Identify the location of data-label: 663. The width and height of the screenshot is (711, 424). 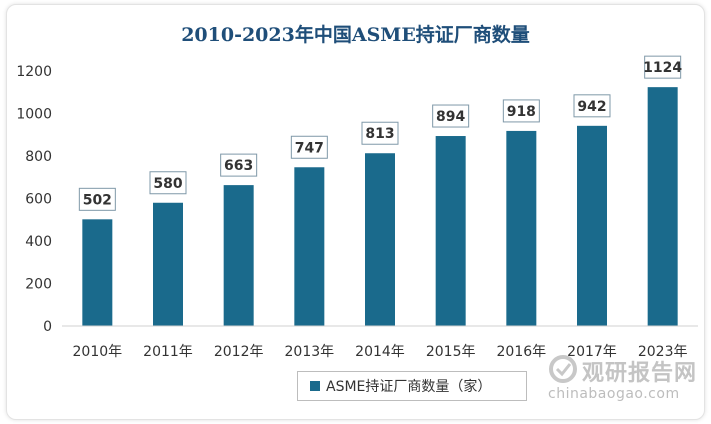
(238, 166).